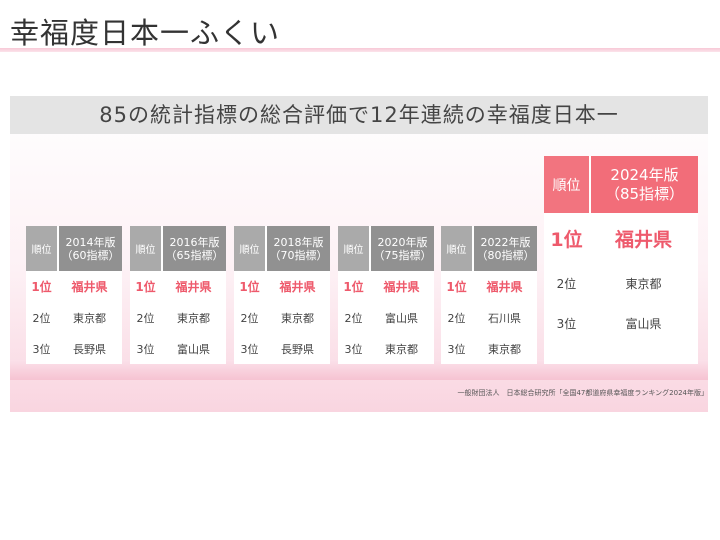 The height and width of the screenshot is (540, 720). I want to click on indicator-count: （60指標）, so click(90, 255).